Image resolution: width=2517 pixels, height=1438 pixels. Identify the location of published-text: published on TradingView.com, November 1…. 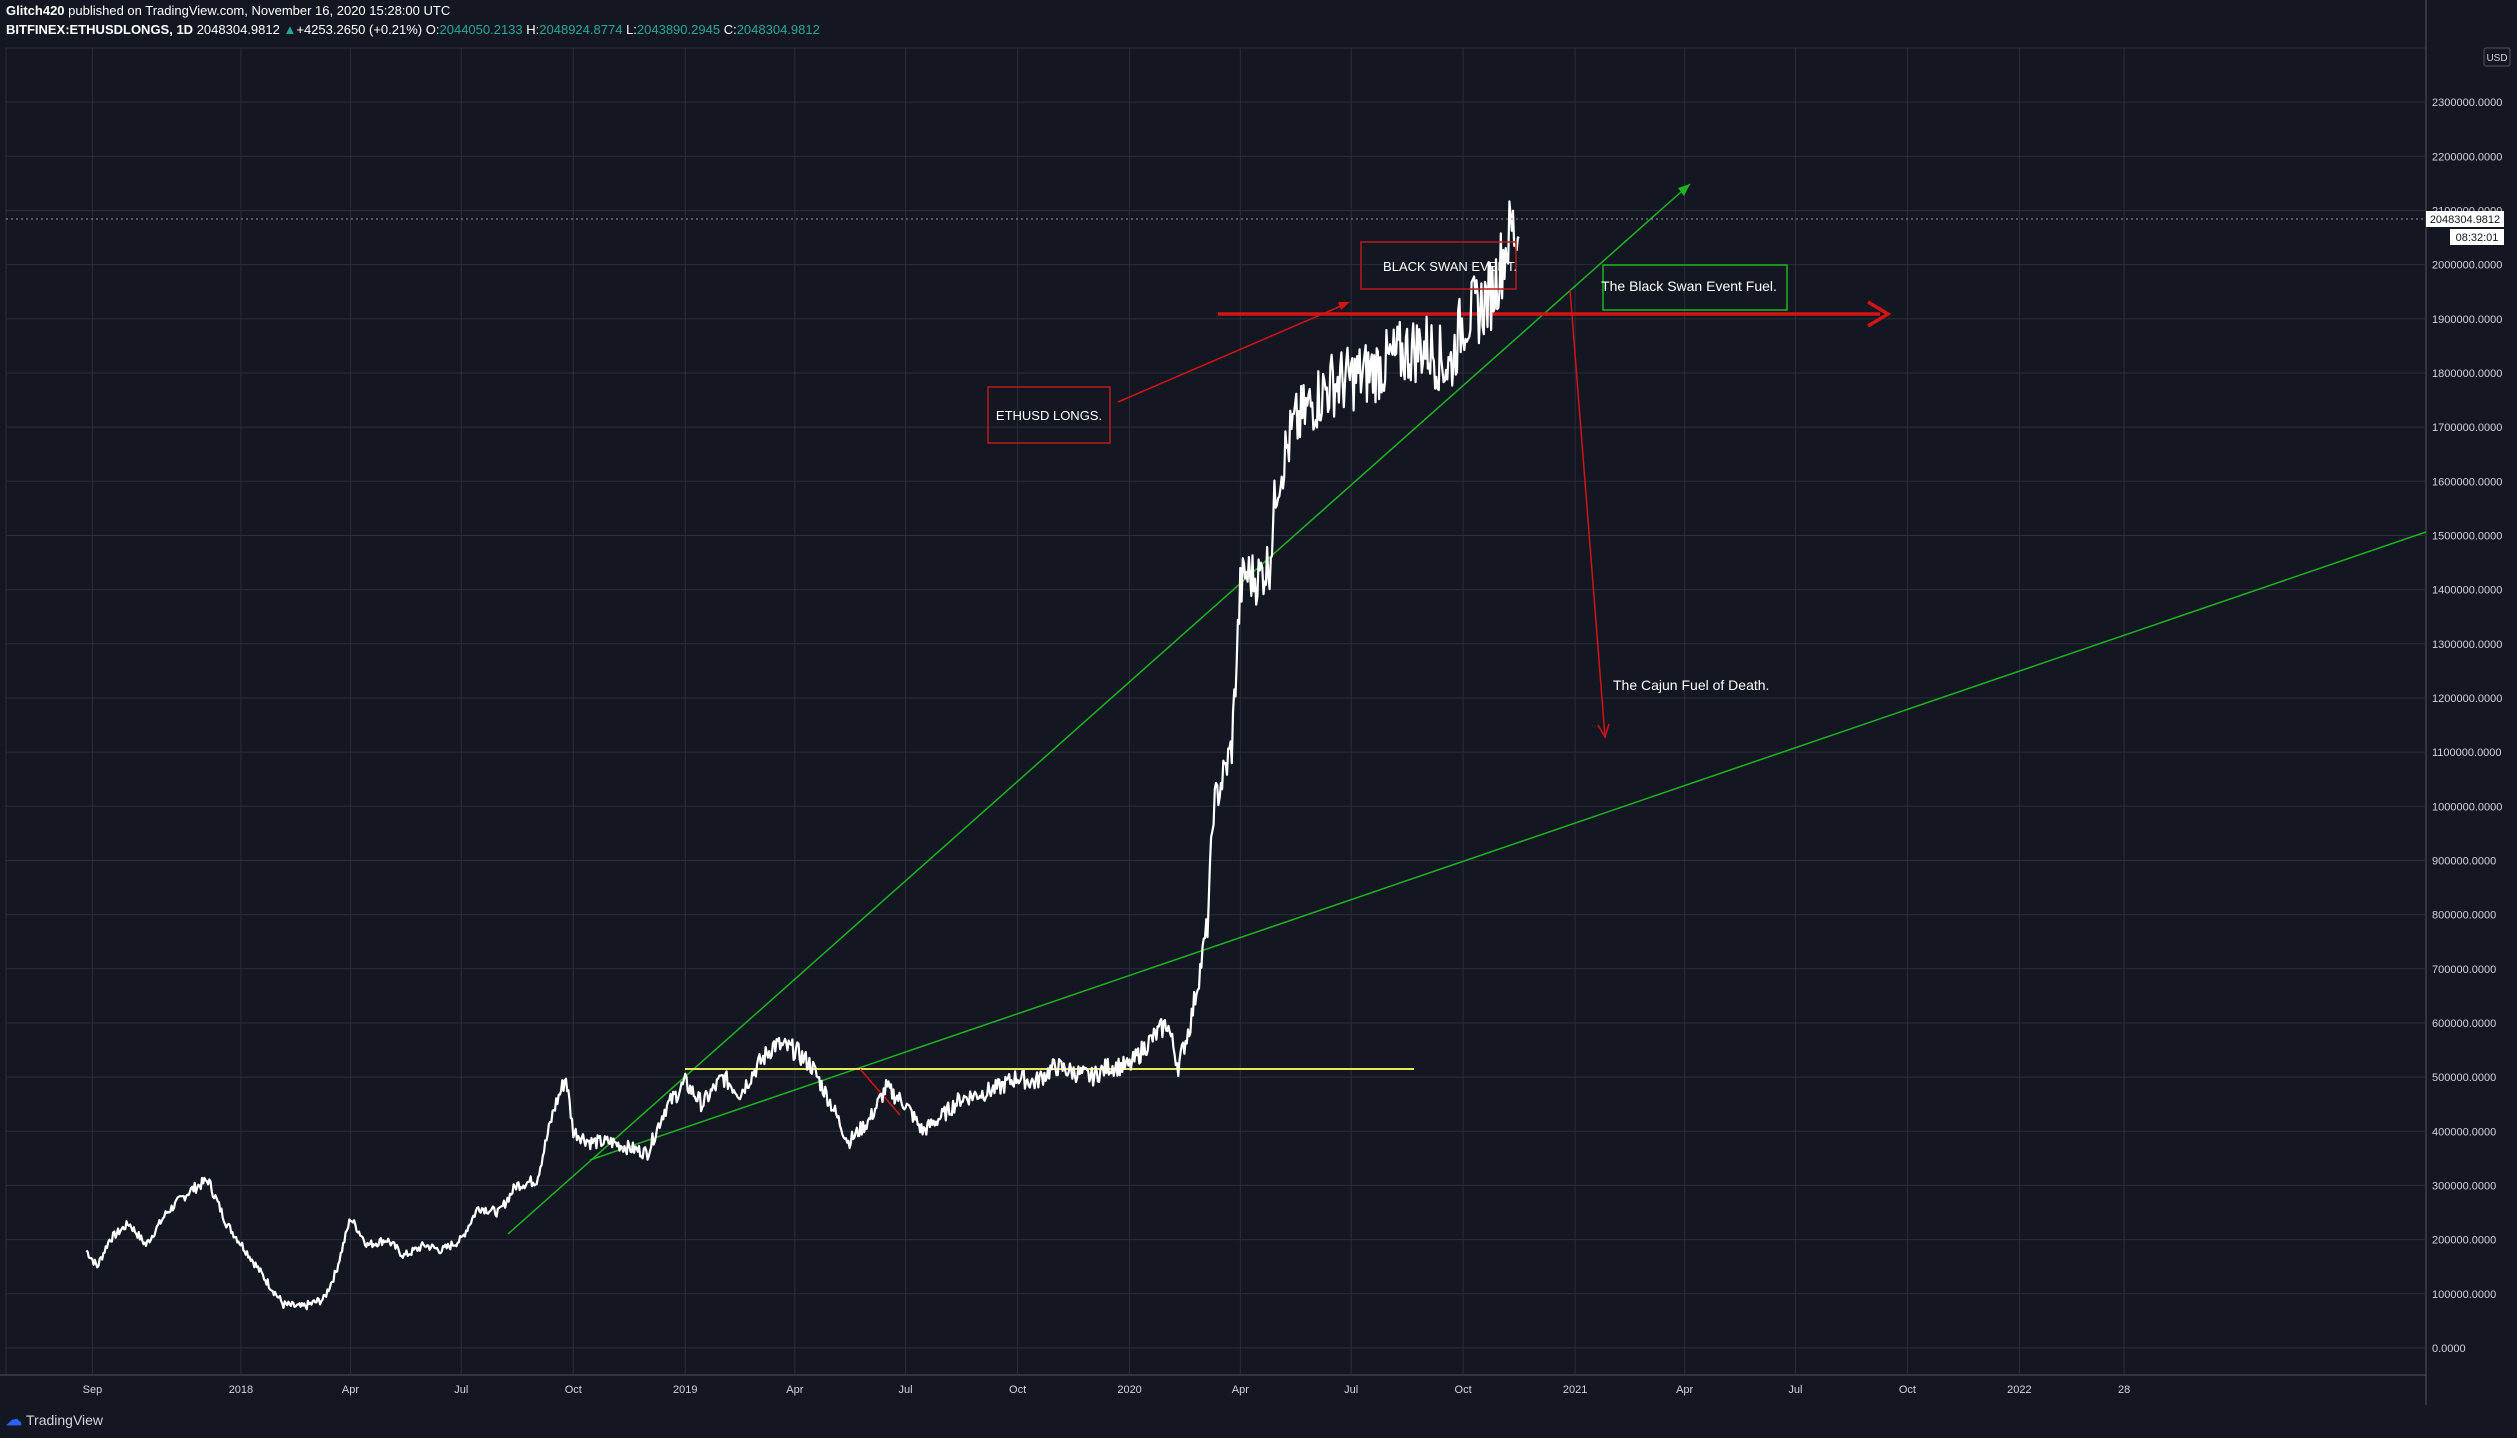
(259, 10).